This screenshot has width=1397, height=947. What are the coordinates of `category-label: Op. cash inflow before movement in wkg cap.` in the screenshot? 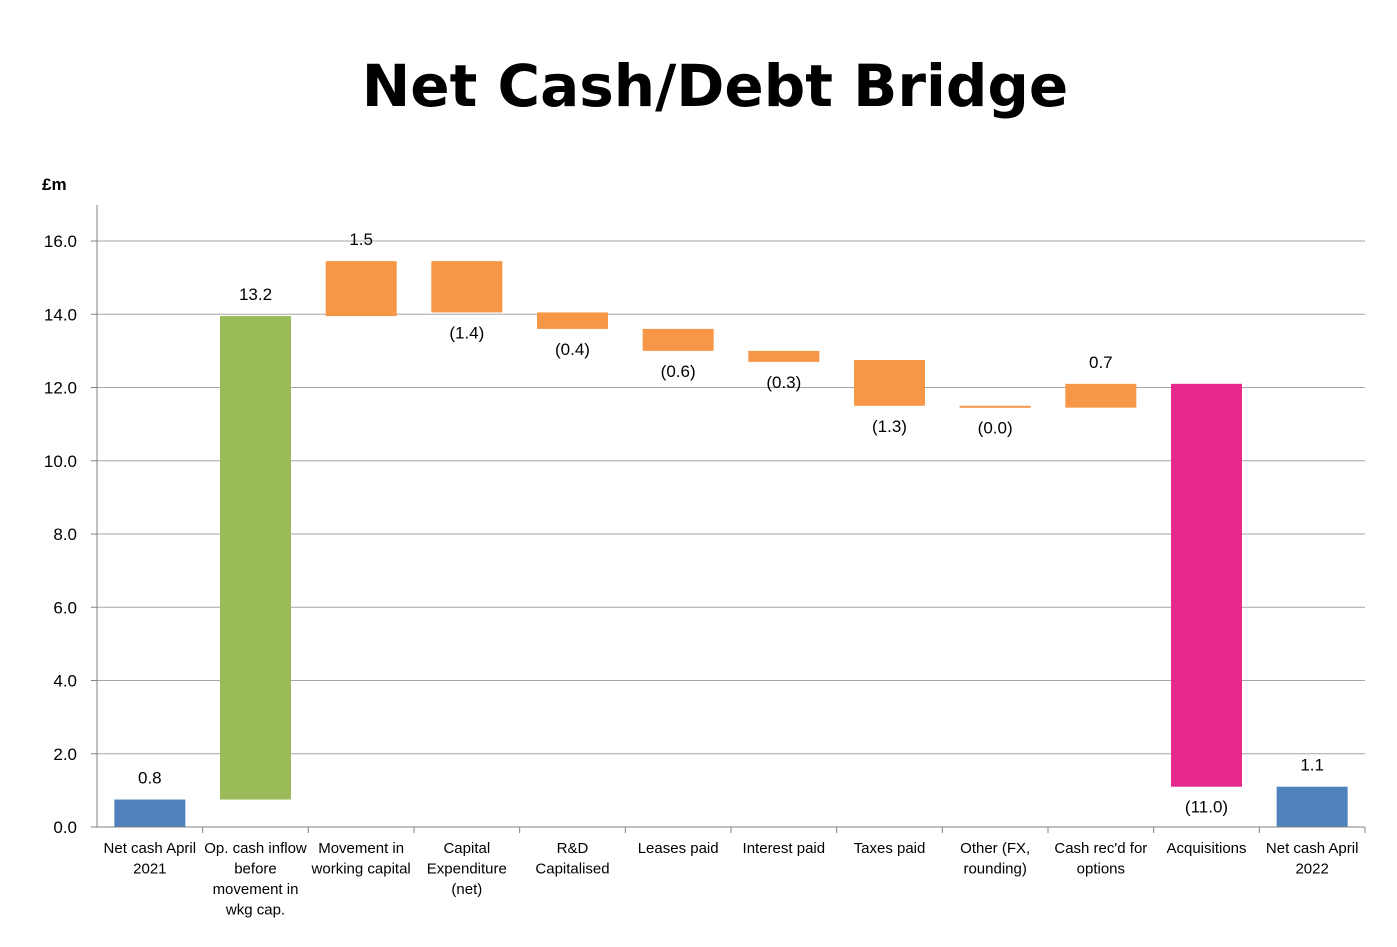 It's located at (255, 879).